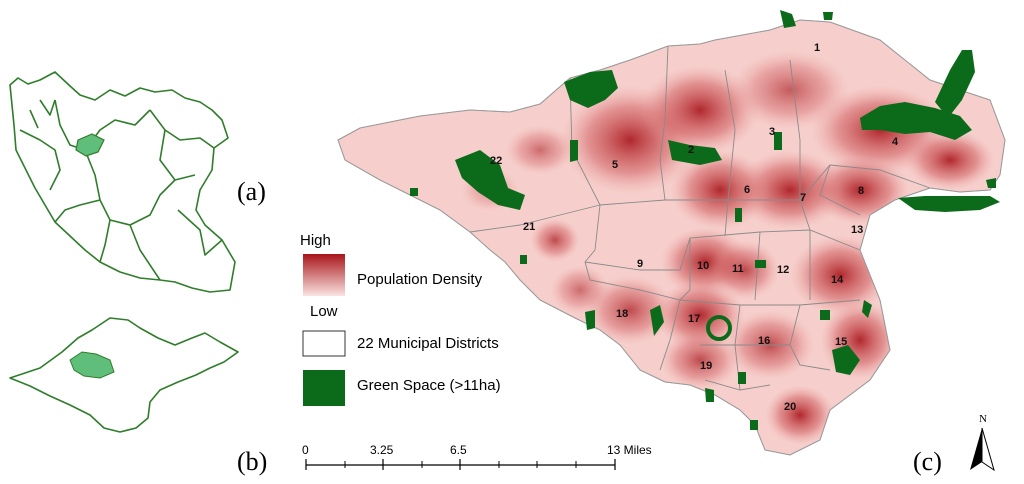  Describe the element at coordinates (640, 264) in the screenshot. I see `district-label: 9` at that location.